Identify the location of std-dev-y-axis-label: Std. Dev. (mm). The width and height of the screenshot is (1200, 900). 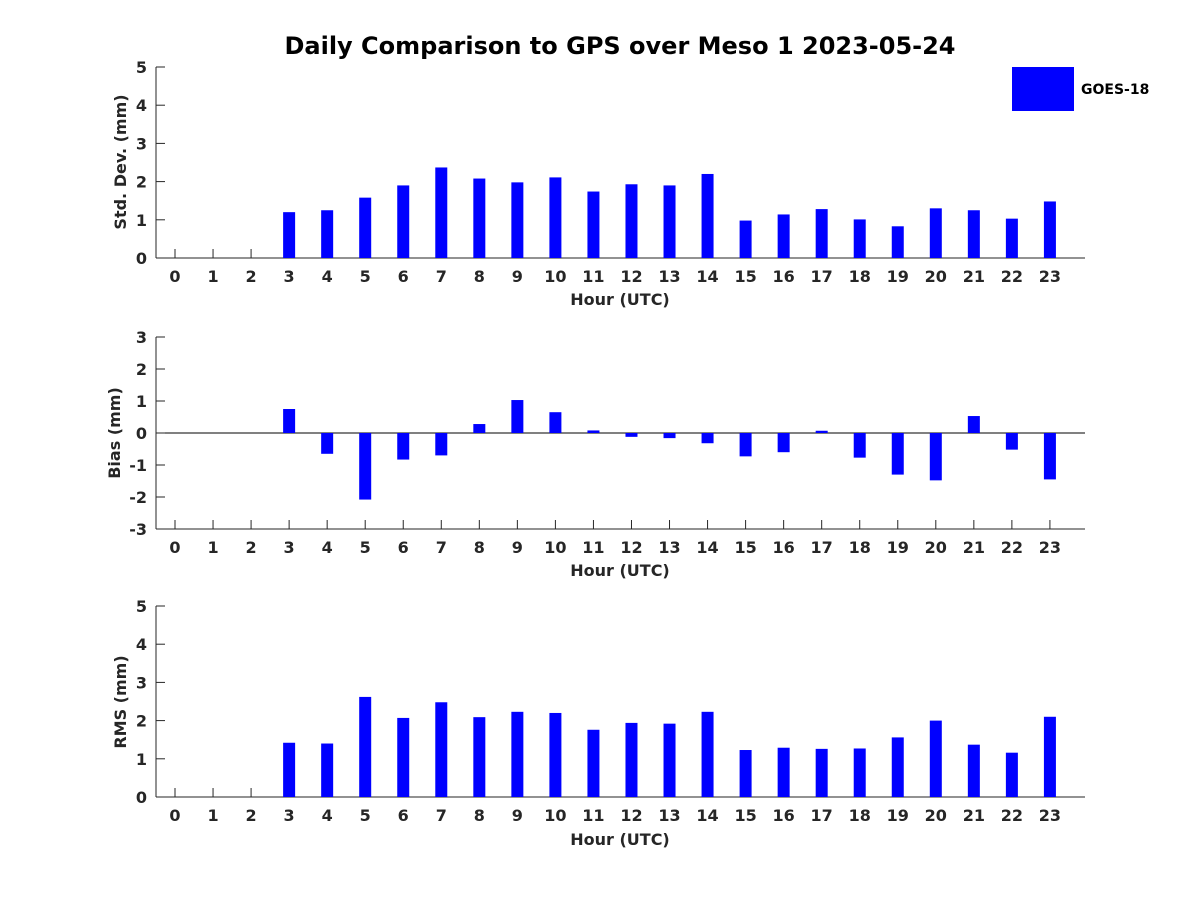
(120, 161).